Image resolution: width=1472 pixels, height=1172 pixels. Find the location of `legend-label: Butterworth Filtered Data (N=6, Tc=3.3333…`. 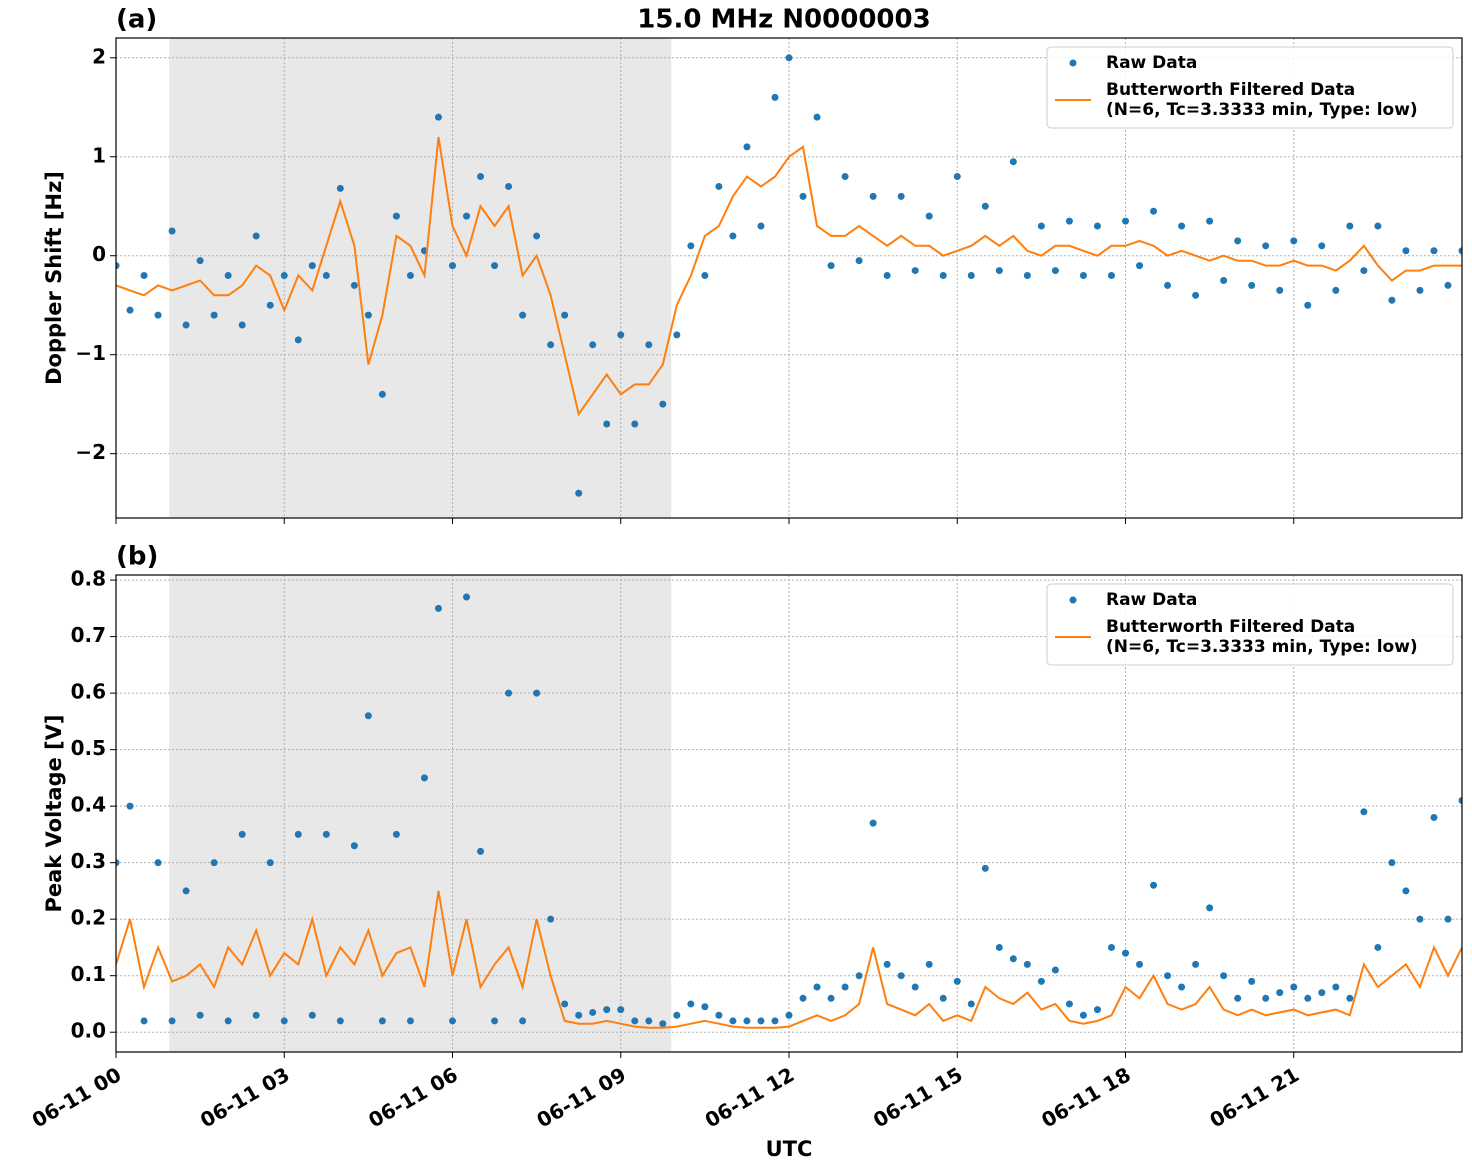

legend-label: Butterworth Filtered Data (N=6, Tc=3.3333… is located at coordinates (1262, 637).